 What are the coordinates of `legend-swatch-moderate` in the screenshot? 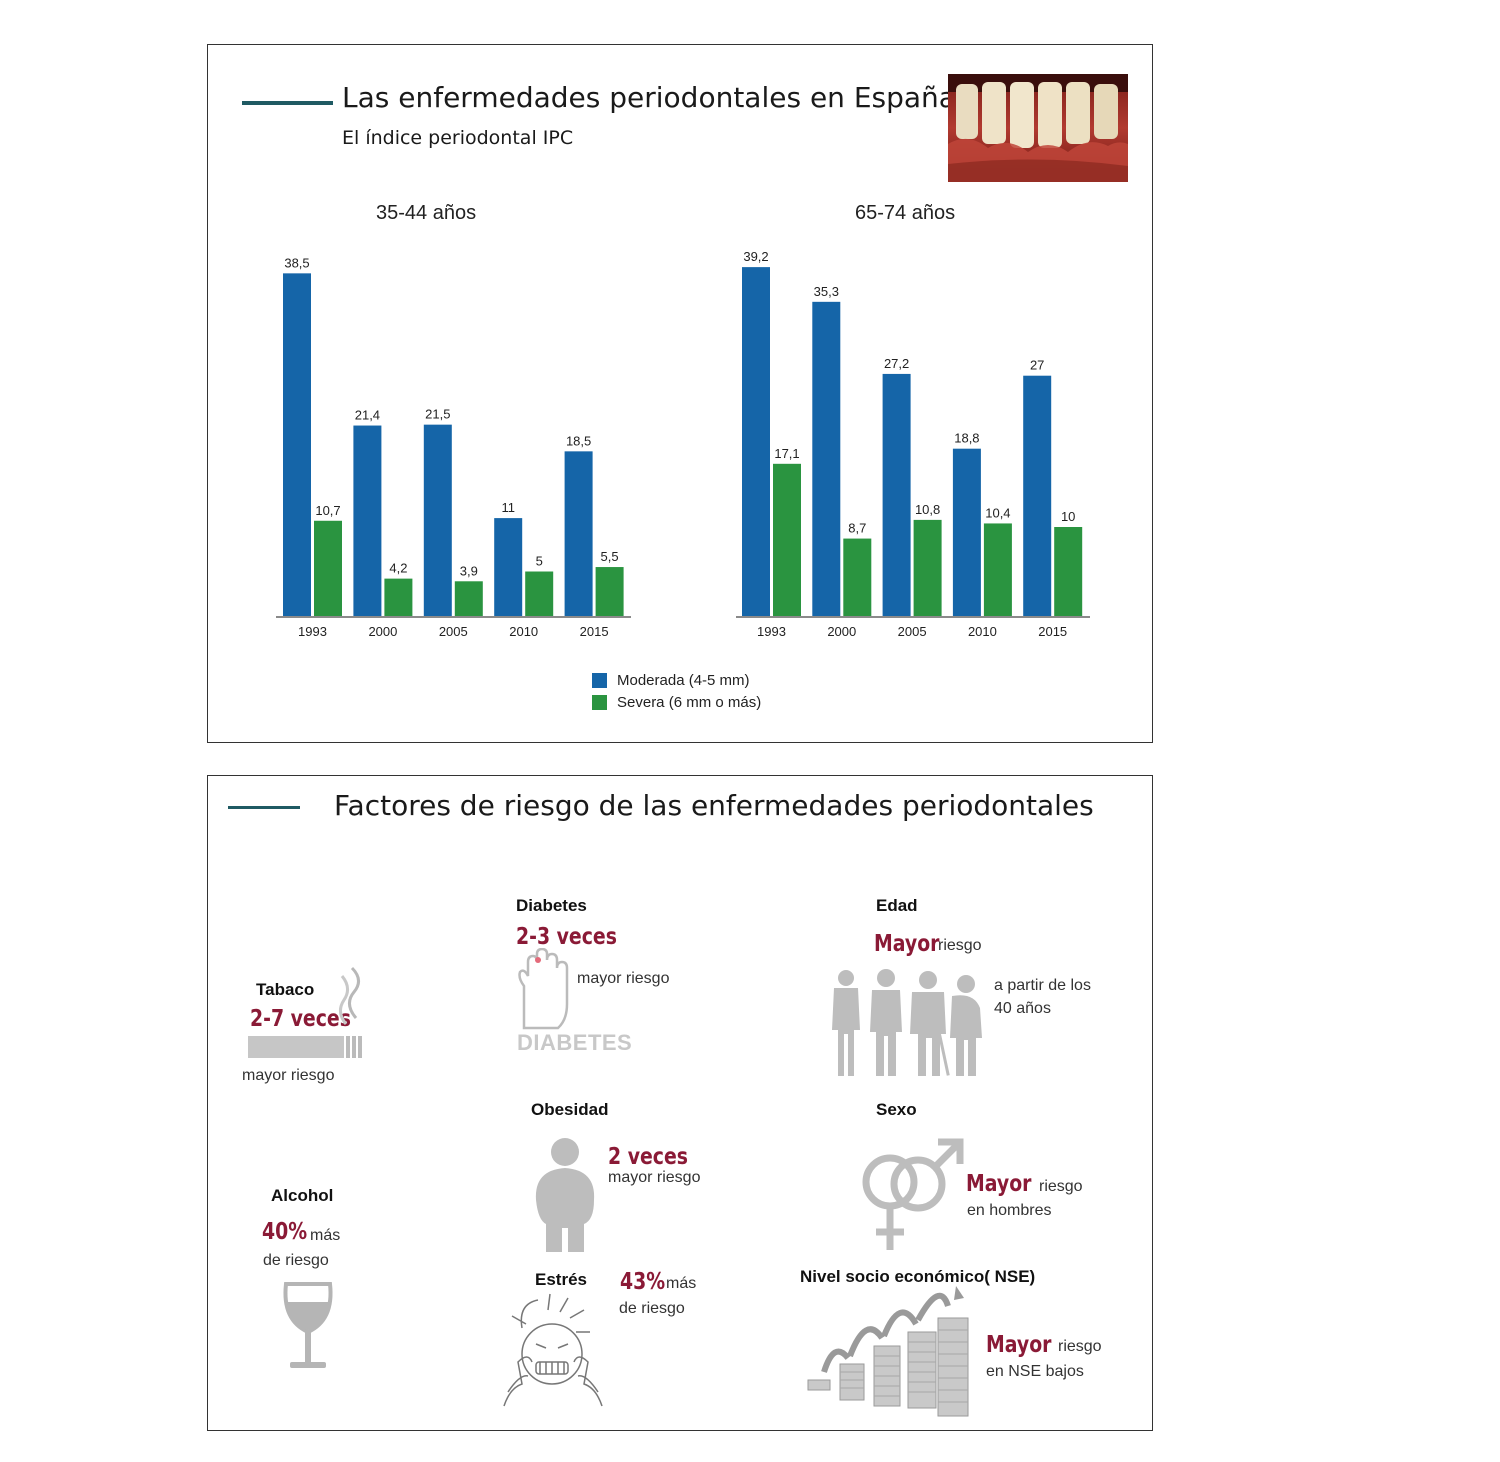 It's located at (599, 680).